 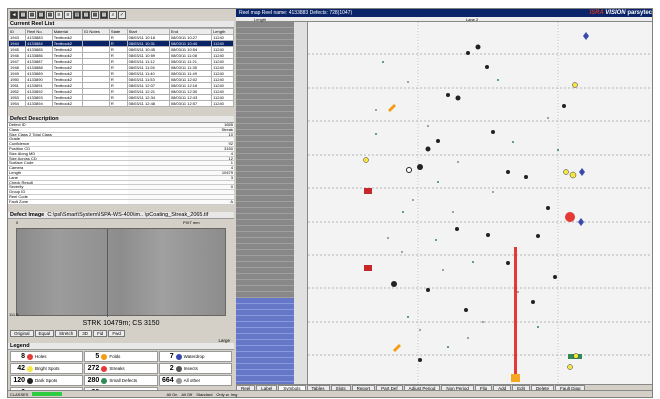 What do you see at coordinates (68, 130) in the screenshot?
I see `property-name: Class` at bounding box center [68, 130].